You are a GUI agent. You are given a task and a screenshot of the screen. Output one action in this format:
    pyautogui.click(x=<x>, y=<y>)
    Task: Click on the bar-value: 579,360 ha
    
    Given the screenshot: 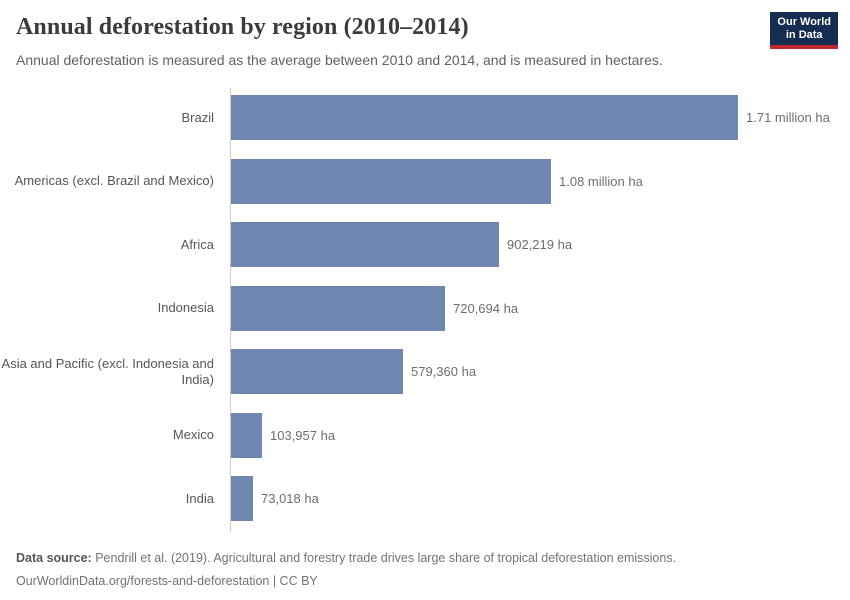 What is the action you would take?
    pyautogui.click(x=444, y=372)
    